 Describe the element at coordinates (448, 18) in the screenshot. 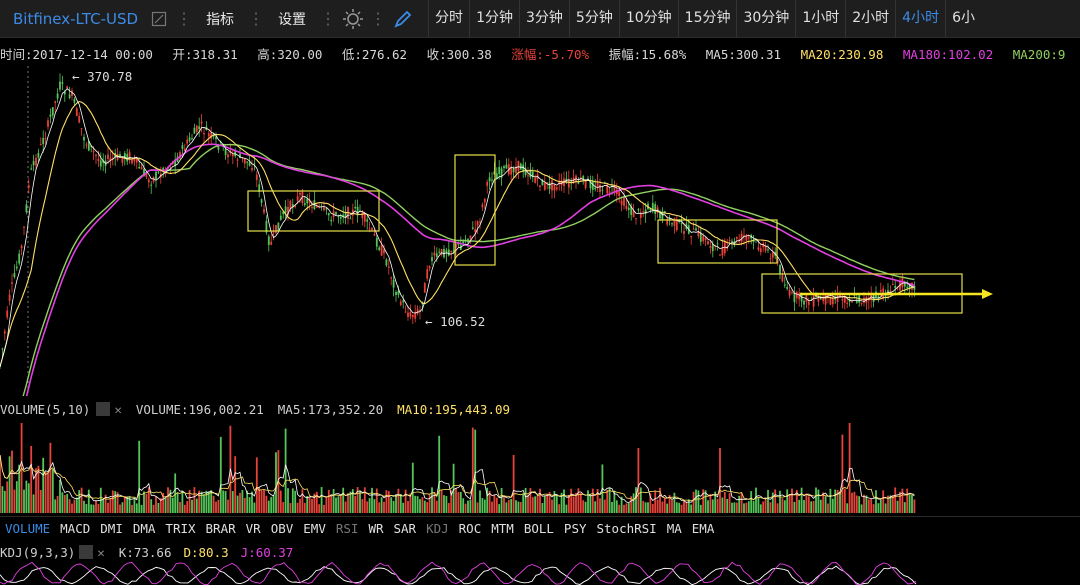

I see `interval-tab: 分时` at that location.